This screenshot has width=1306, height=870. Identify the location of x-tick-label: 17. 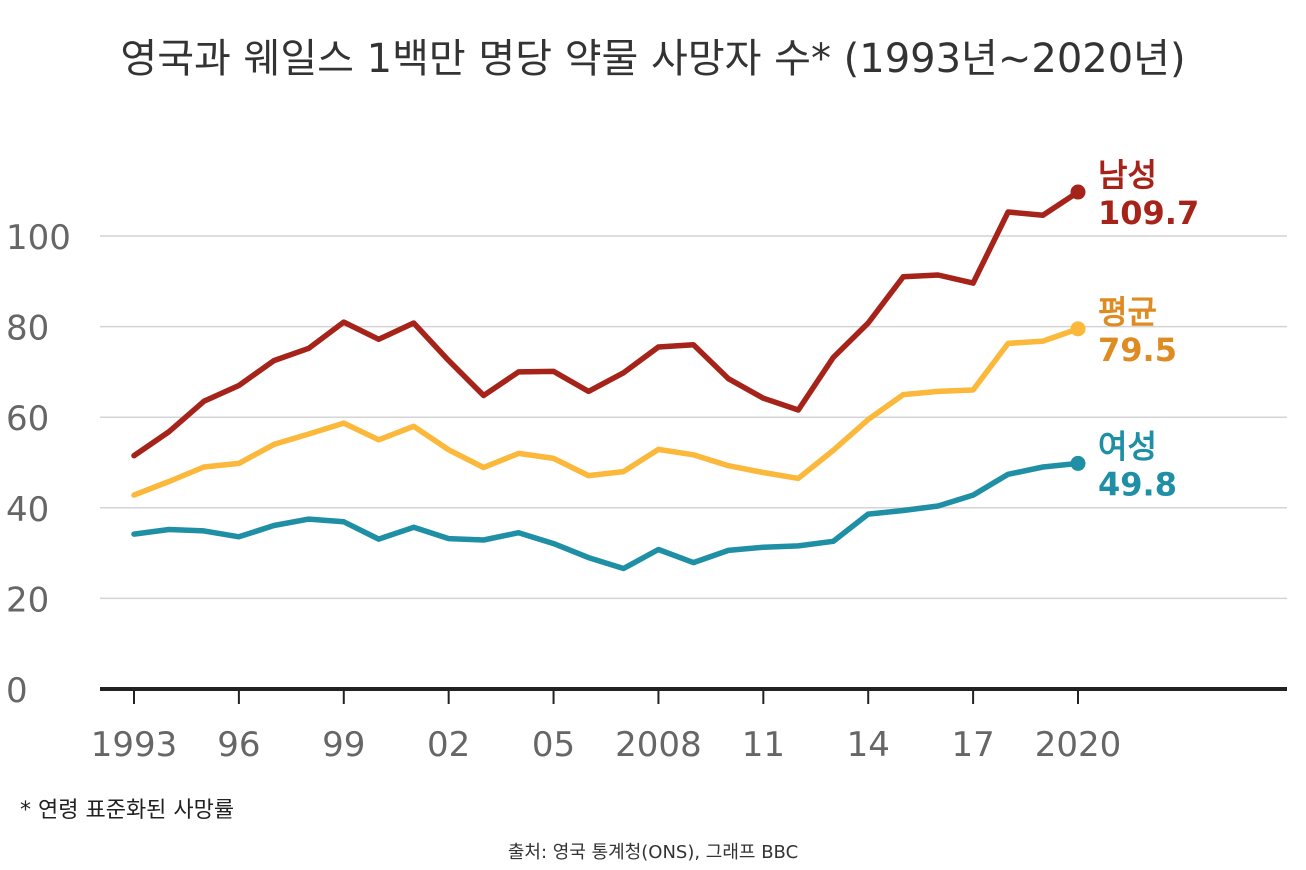
(972, 745).